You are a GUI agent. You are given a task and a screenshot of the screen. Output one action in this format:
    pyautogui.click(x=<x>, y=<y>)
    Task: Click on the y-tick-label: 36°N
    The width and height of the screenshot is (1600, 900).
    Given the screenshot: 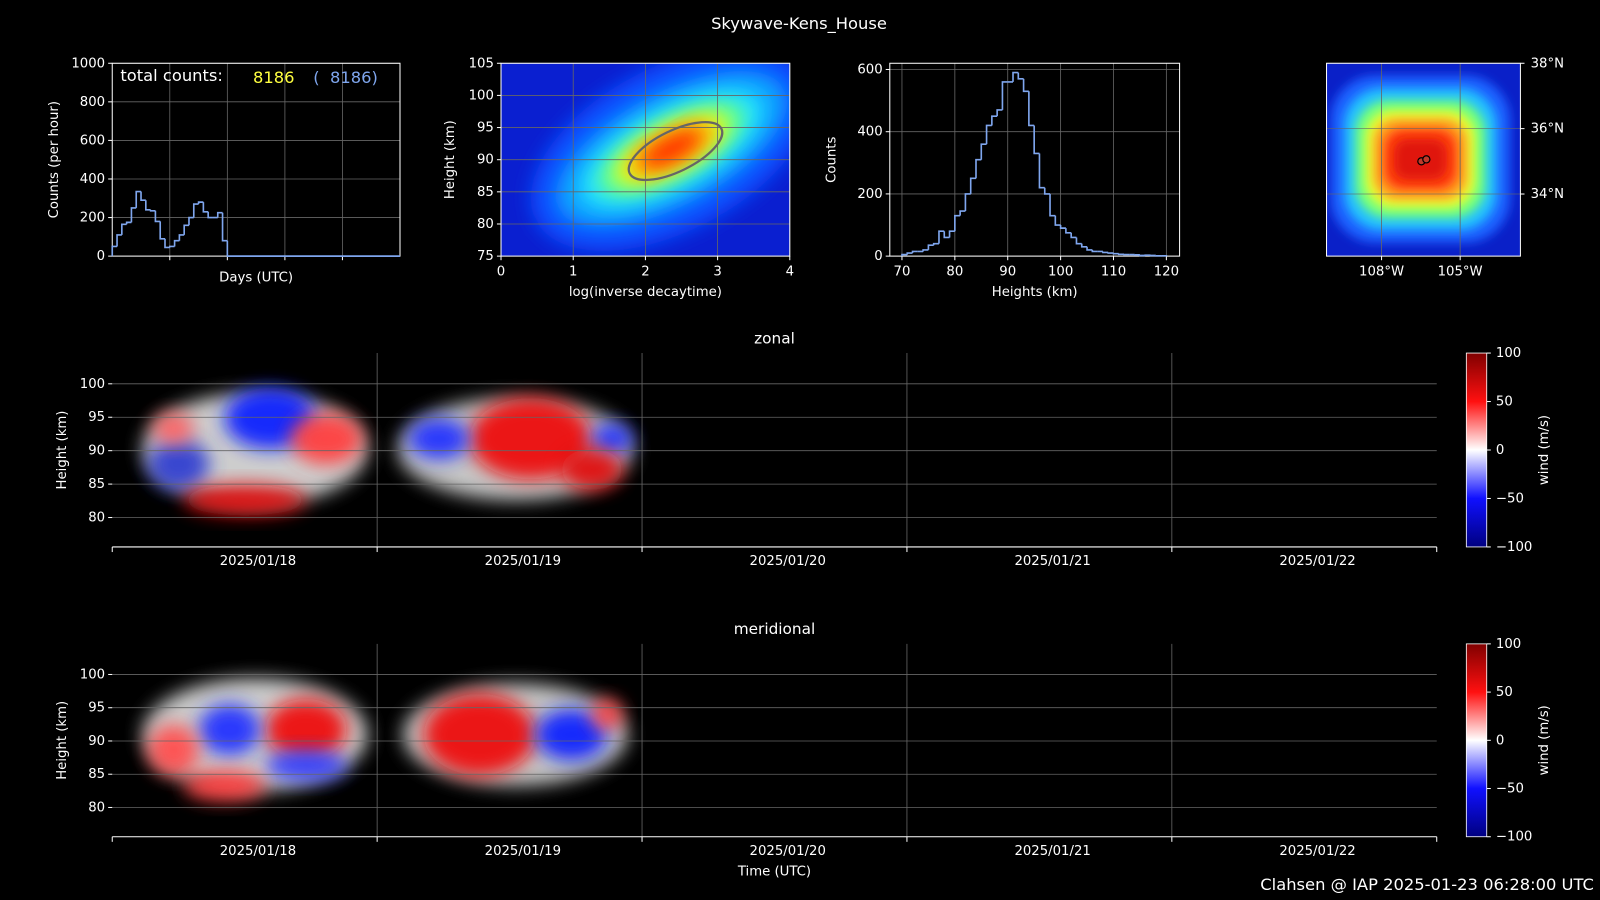 What is the action you would take?
    pyautogui.click(x=1547, y=129)
    